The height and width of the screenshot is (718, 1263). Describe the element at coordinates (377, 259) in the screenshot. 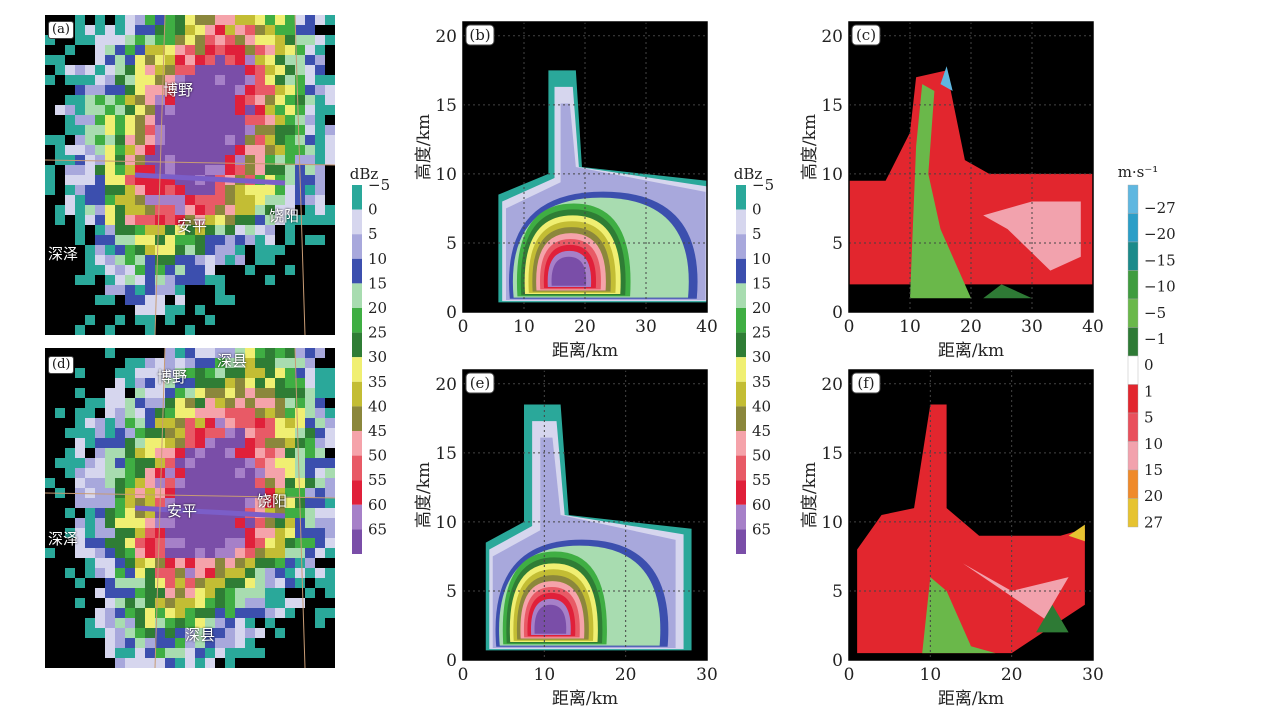

I see `dbz-colorbar-left-label: 10` at that location.